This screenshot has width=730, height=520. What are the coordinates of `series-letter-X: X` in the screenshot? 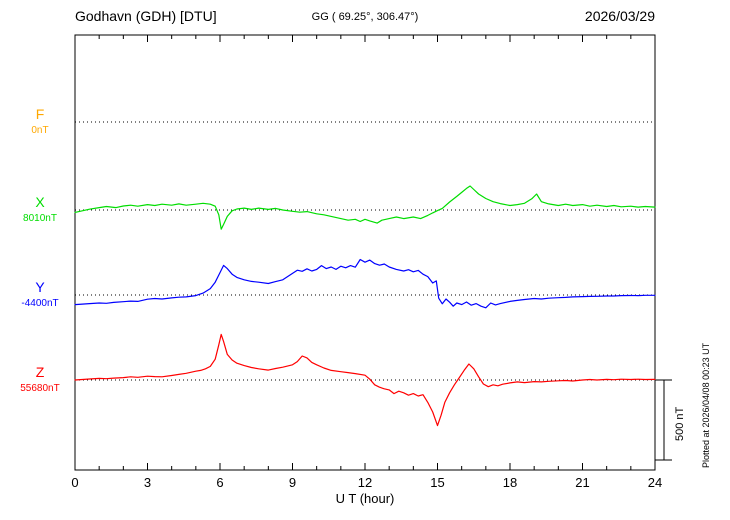 It's located at (40, 202).